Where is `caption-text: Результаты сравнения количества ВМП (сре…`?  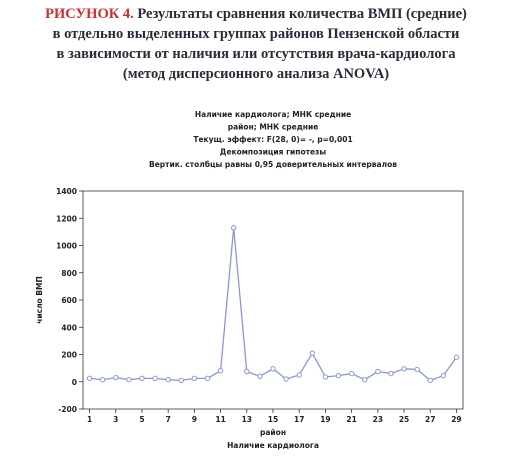
caption-text: Результаты сравнения количества ВМП (сре… is located at coordinates (302, 14).